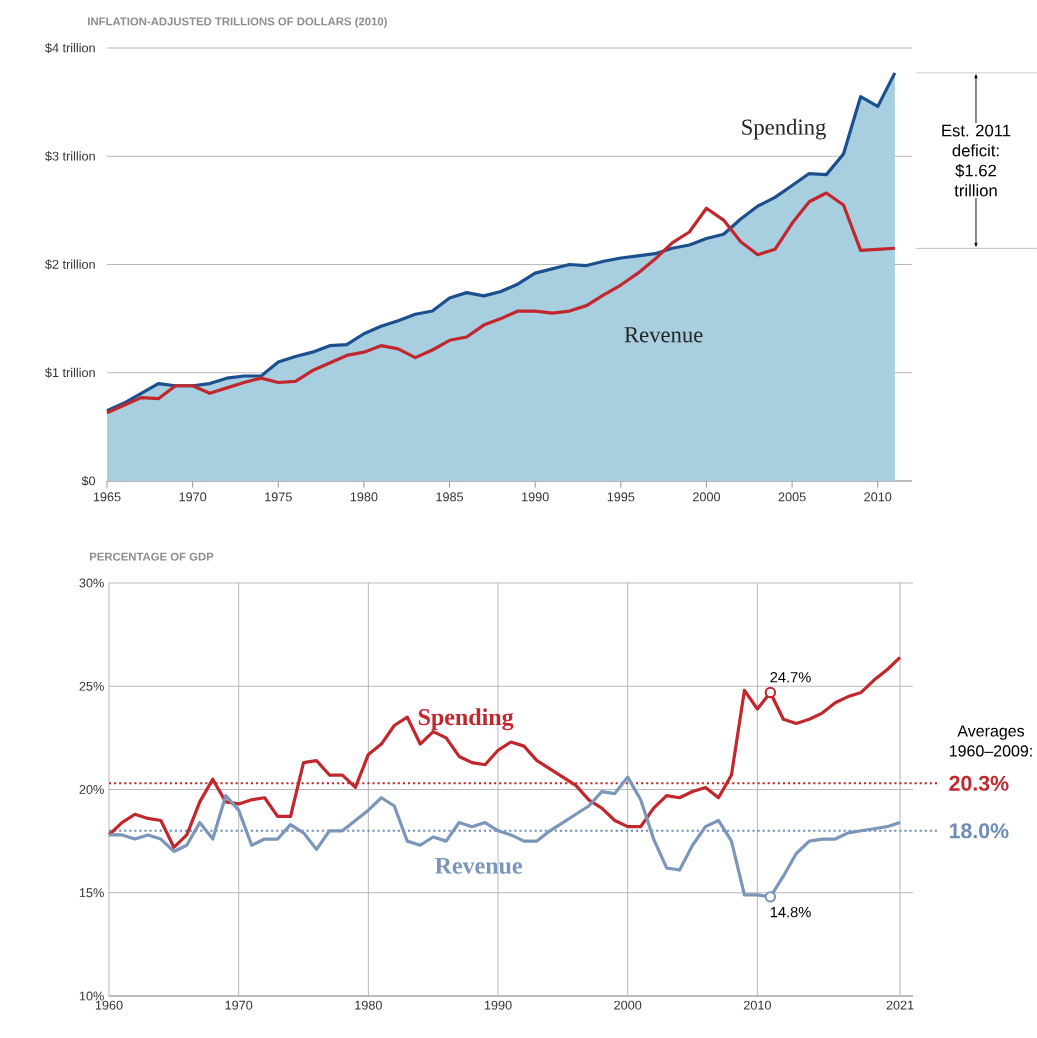 The width and height of the screenshot is (1037, 1038). Describe the element at coordinates (109, 1005) in the screenshot. I see `x-tick-label: 1960` at that location.